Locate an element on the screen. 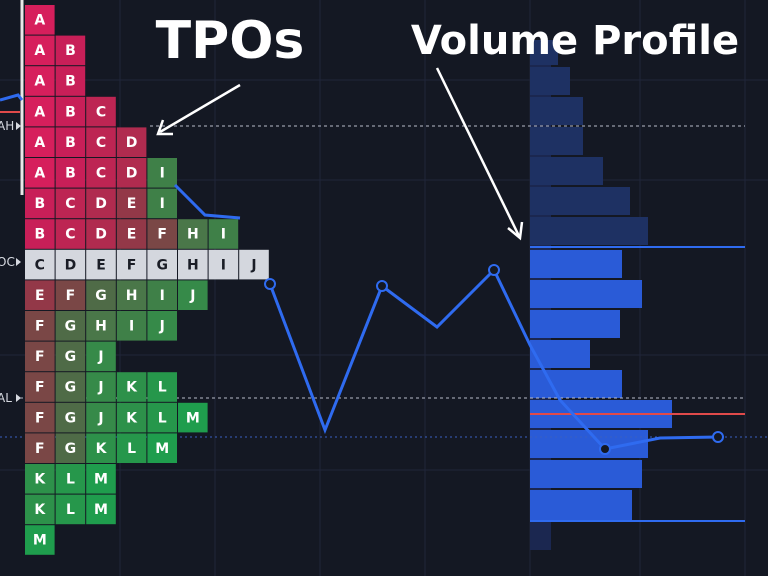 This screenshot has height=576, width=768. price-label: AH is located at coordinates (7, 126).